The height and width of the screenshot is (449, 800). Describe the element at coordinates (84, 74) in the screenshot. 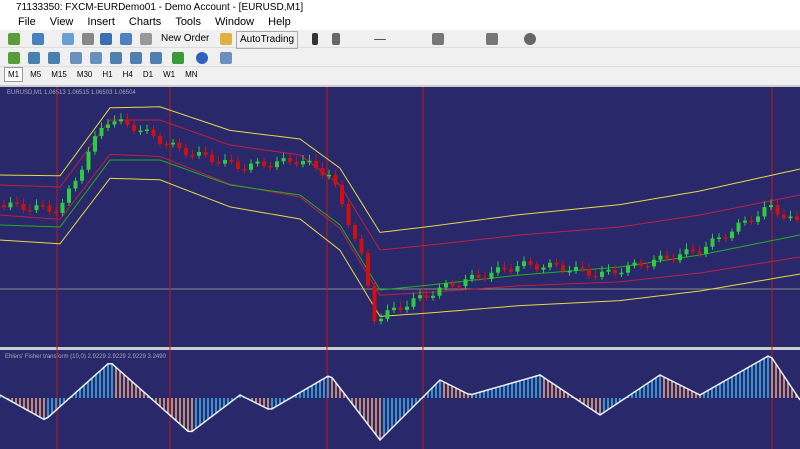

I see `timeframe: M30` at that location.